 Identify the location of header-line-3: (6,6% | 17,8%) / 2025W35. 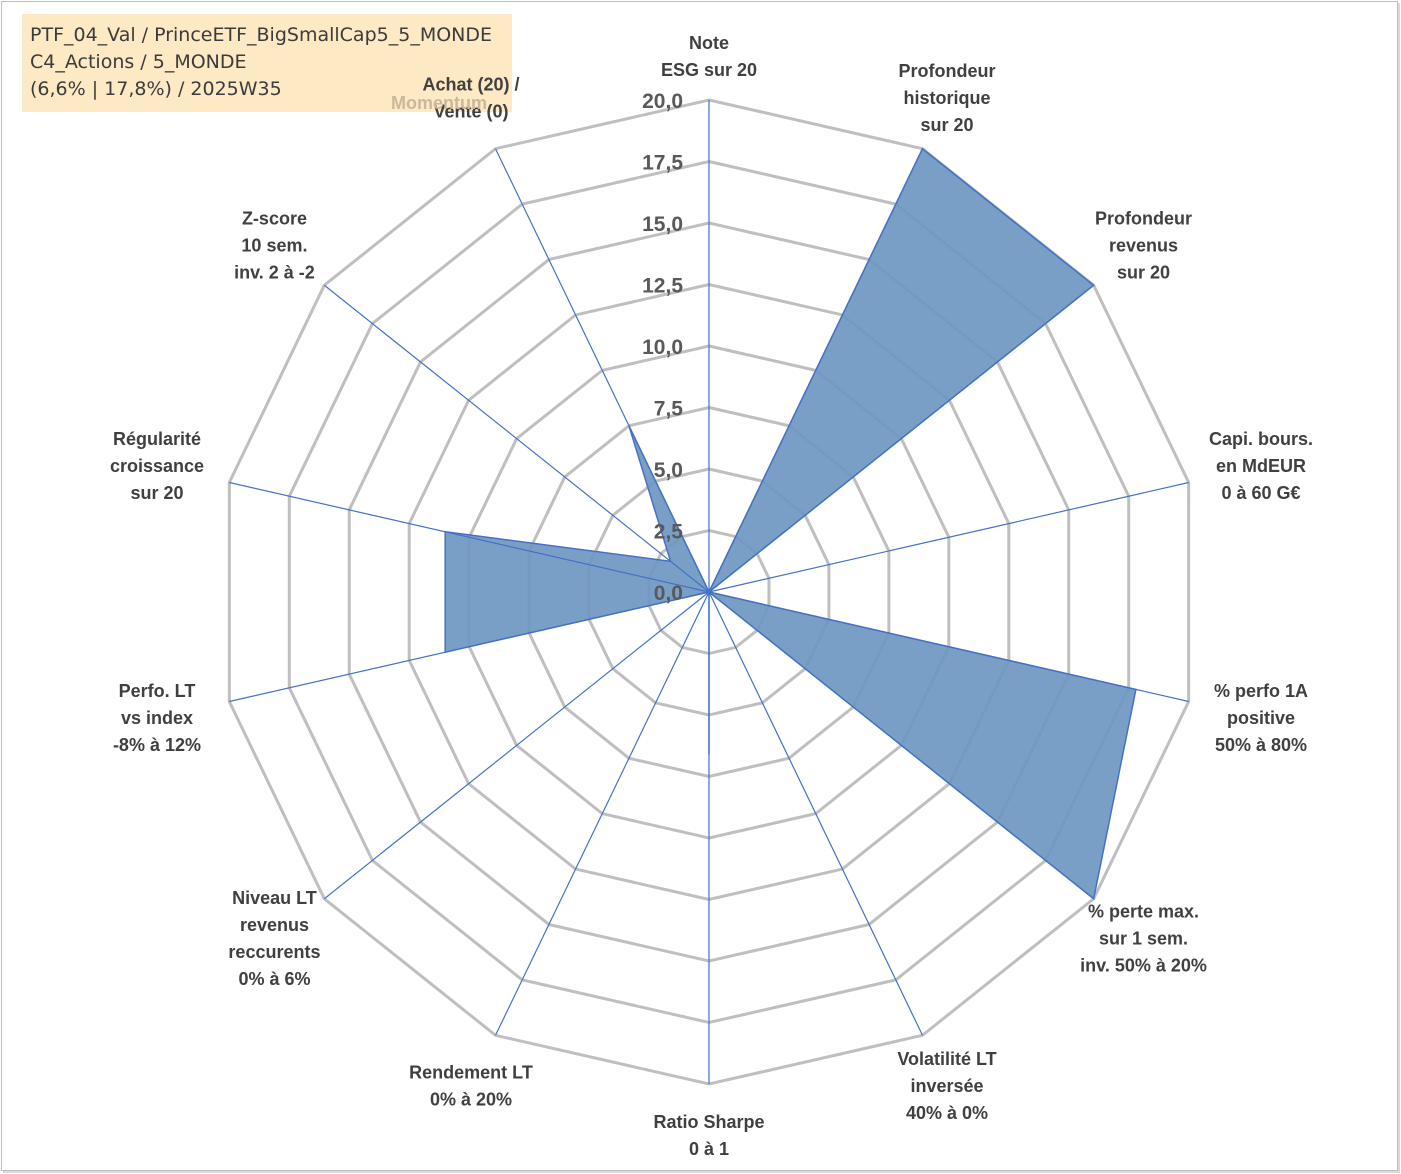
(156, 89).